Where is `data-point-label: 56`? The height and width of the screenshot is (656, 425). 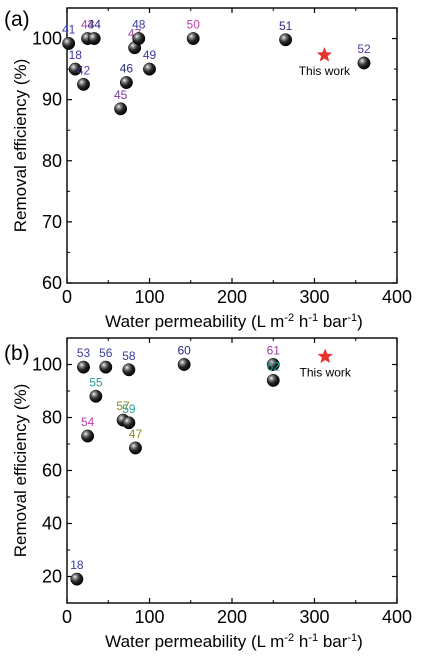
data-point-label: 56 is located at coordinates (106, 353).